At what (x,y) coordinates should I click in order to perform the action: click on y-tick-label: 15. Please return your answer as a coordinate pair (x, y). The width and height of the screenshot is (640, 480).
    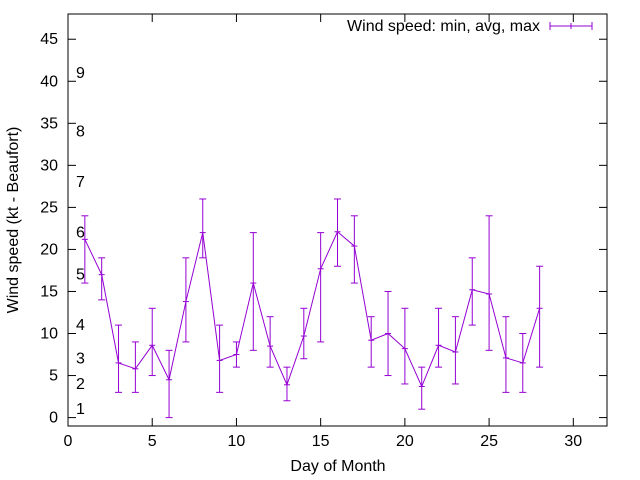
    Looking at the image, I should click on (49, 291).